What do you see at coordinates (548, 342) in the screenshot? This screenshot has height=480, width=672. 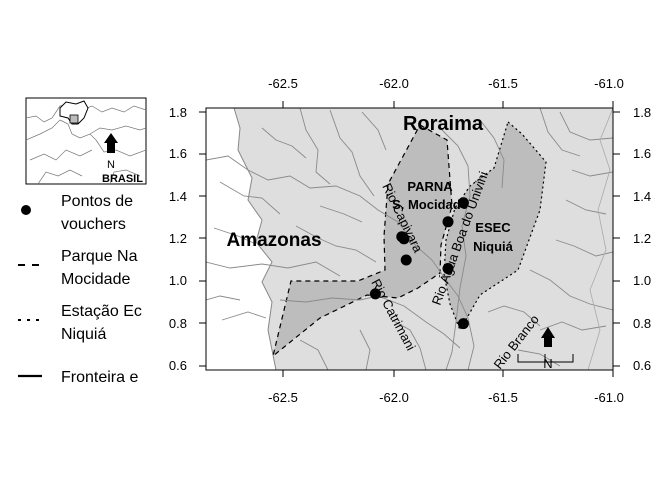 I see `north-arrow-shaft-icon` at bounding box center [548, 342].